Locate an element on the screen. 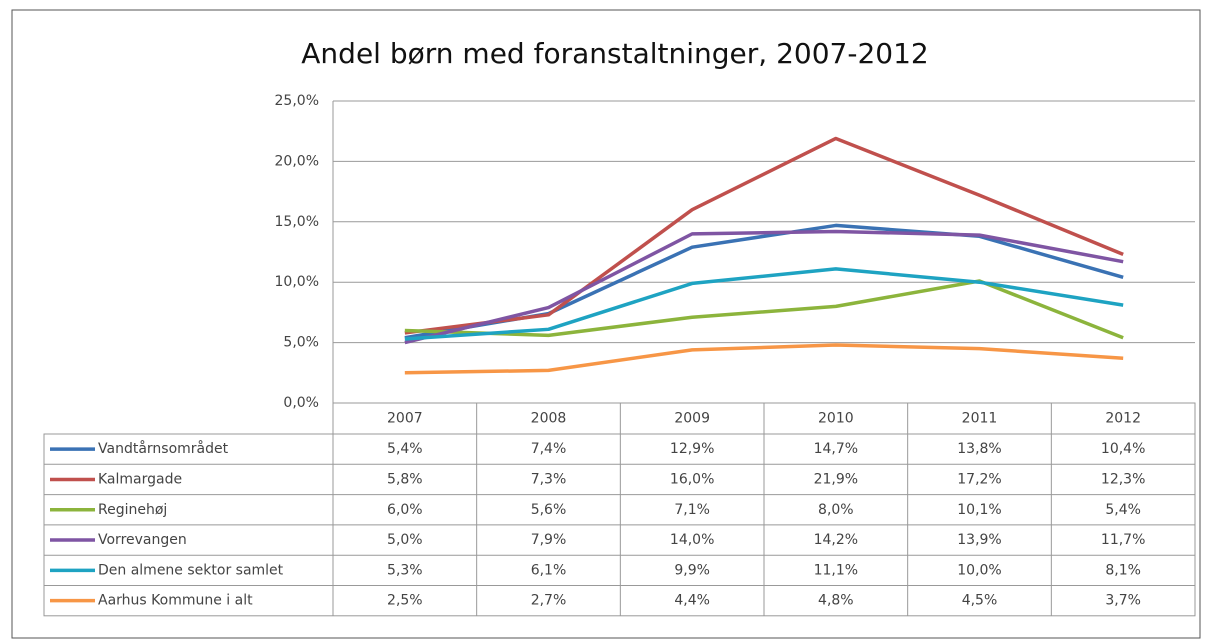 The width and height of the screenshot is (1209, 643). table-cell: 5,0% is located at coordinates (405, 540).